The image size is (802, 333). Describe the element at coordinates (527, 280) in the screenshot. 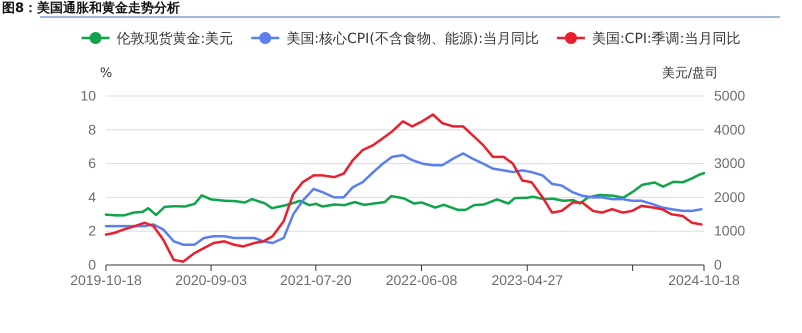

I see `x-tick-label: 2023-04-27` at that location.